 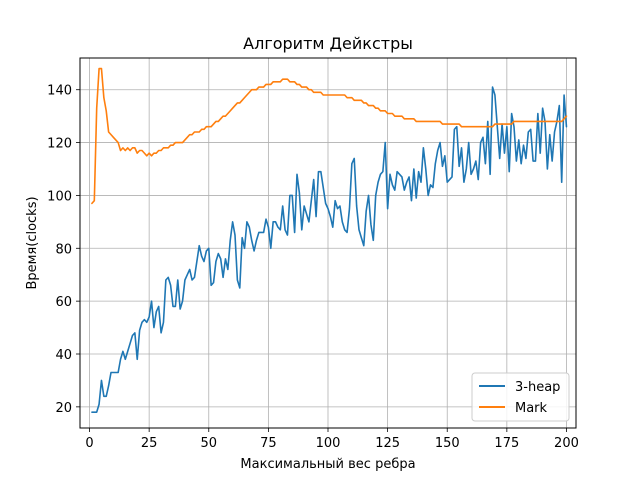 I want to click on x-tick-label: 100, so click(x=328, y=443).